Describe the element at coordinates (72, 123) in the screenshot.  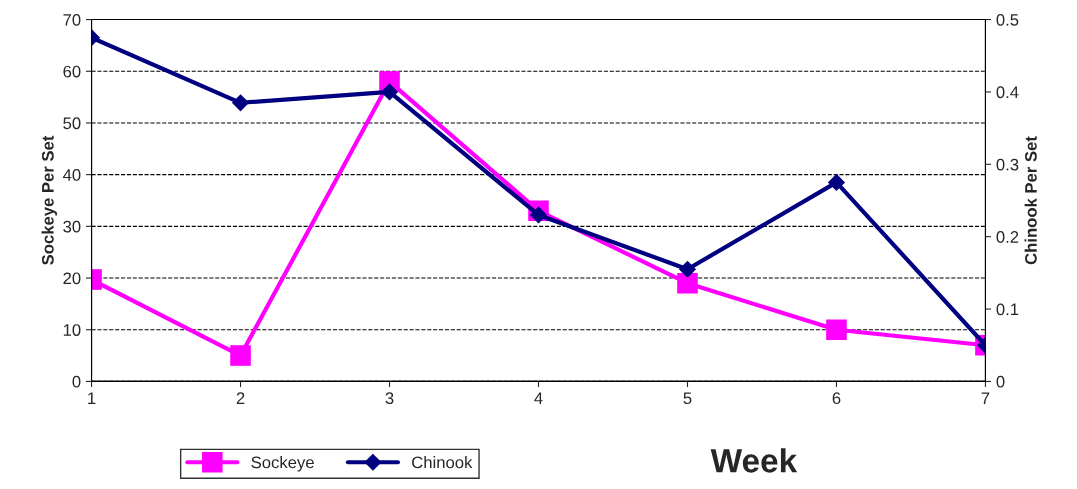
I see `y-tick-label: 50` at that location.